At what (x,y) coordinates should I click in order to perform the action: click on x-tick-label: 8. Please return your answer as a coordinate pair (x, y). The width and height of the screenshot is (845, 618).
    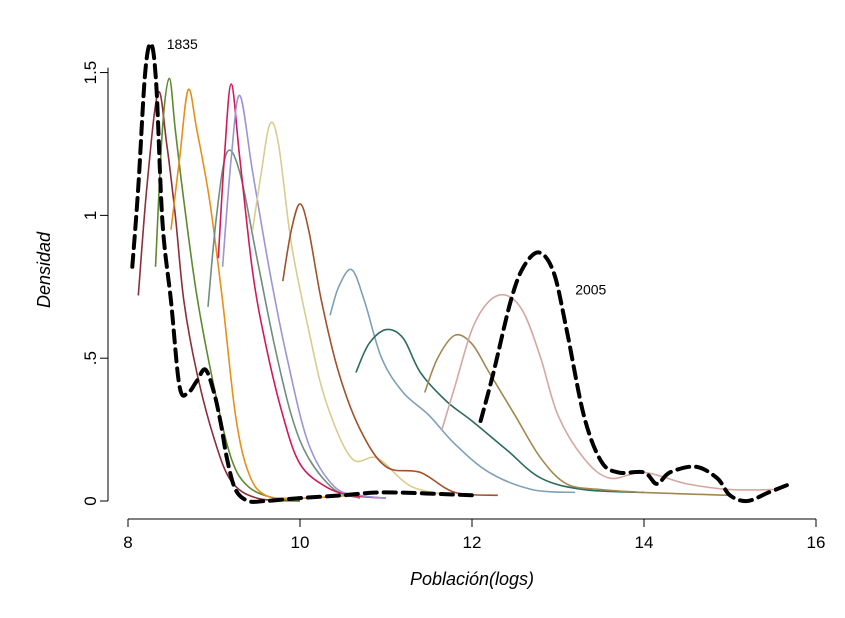
    Looking at the image, I should click on (127, 542).